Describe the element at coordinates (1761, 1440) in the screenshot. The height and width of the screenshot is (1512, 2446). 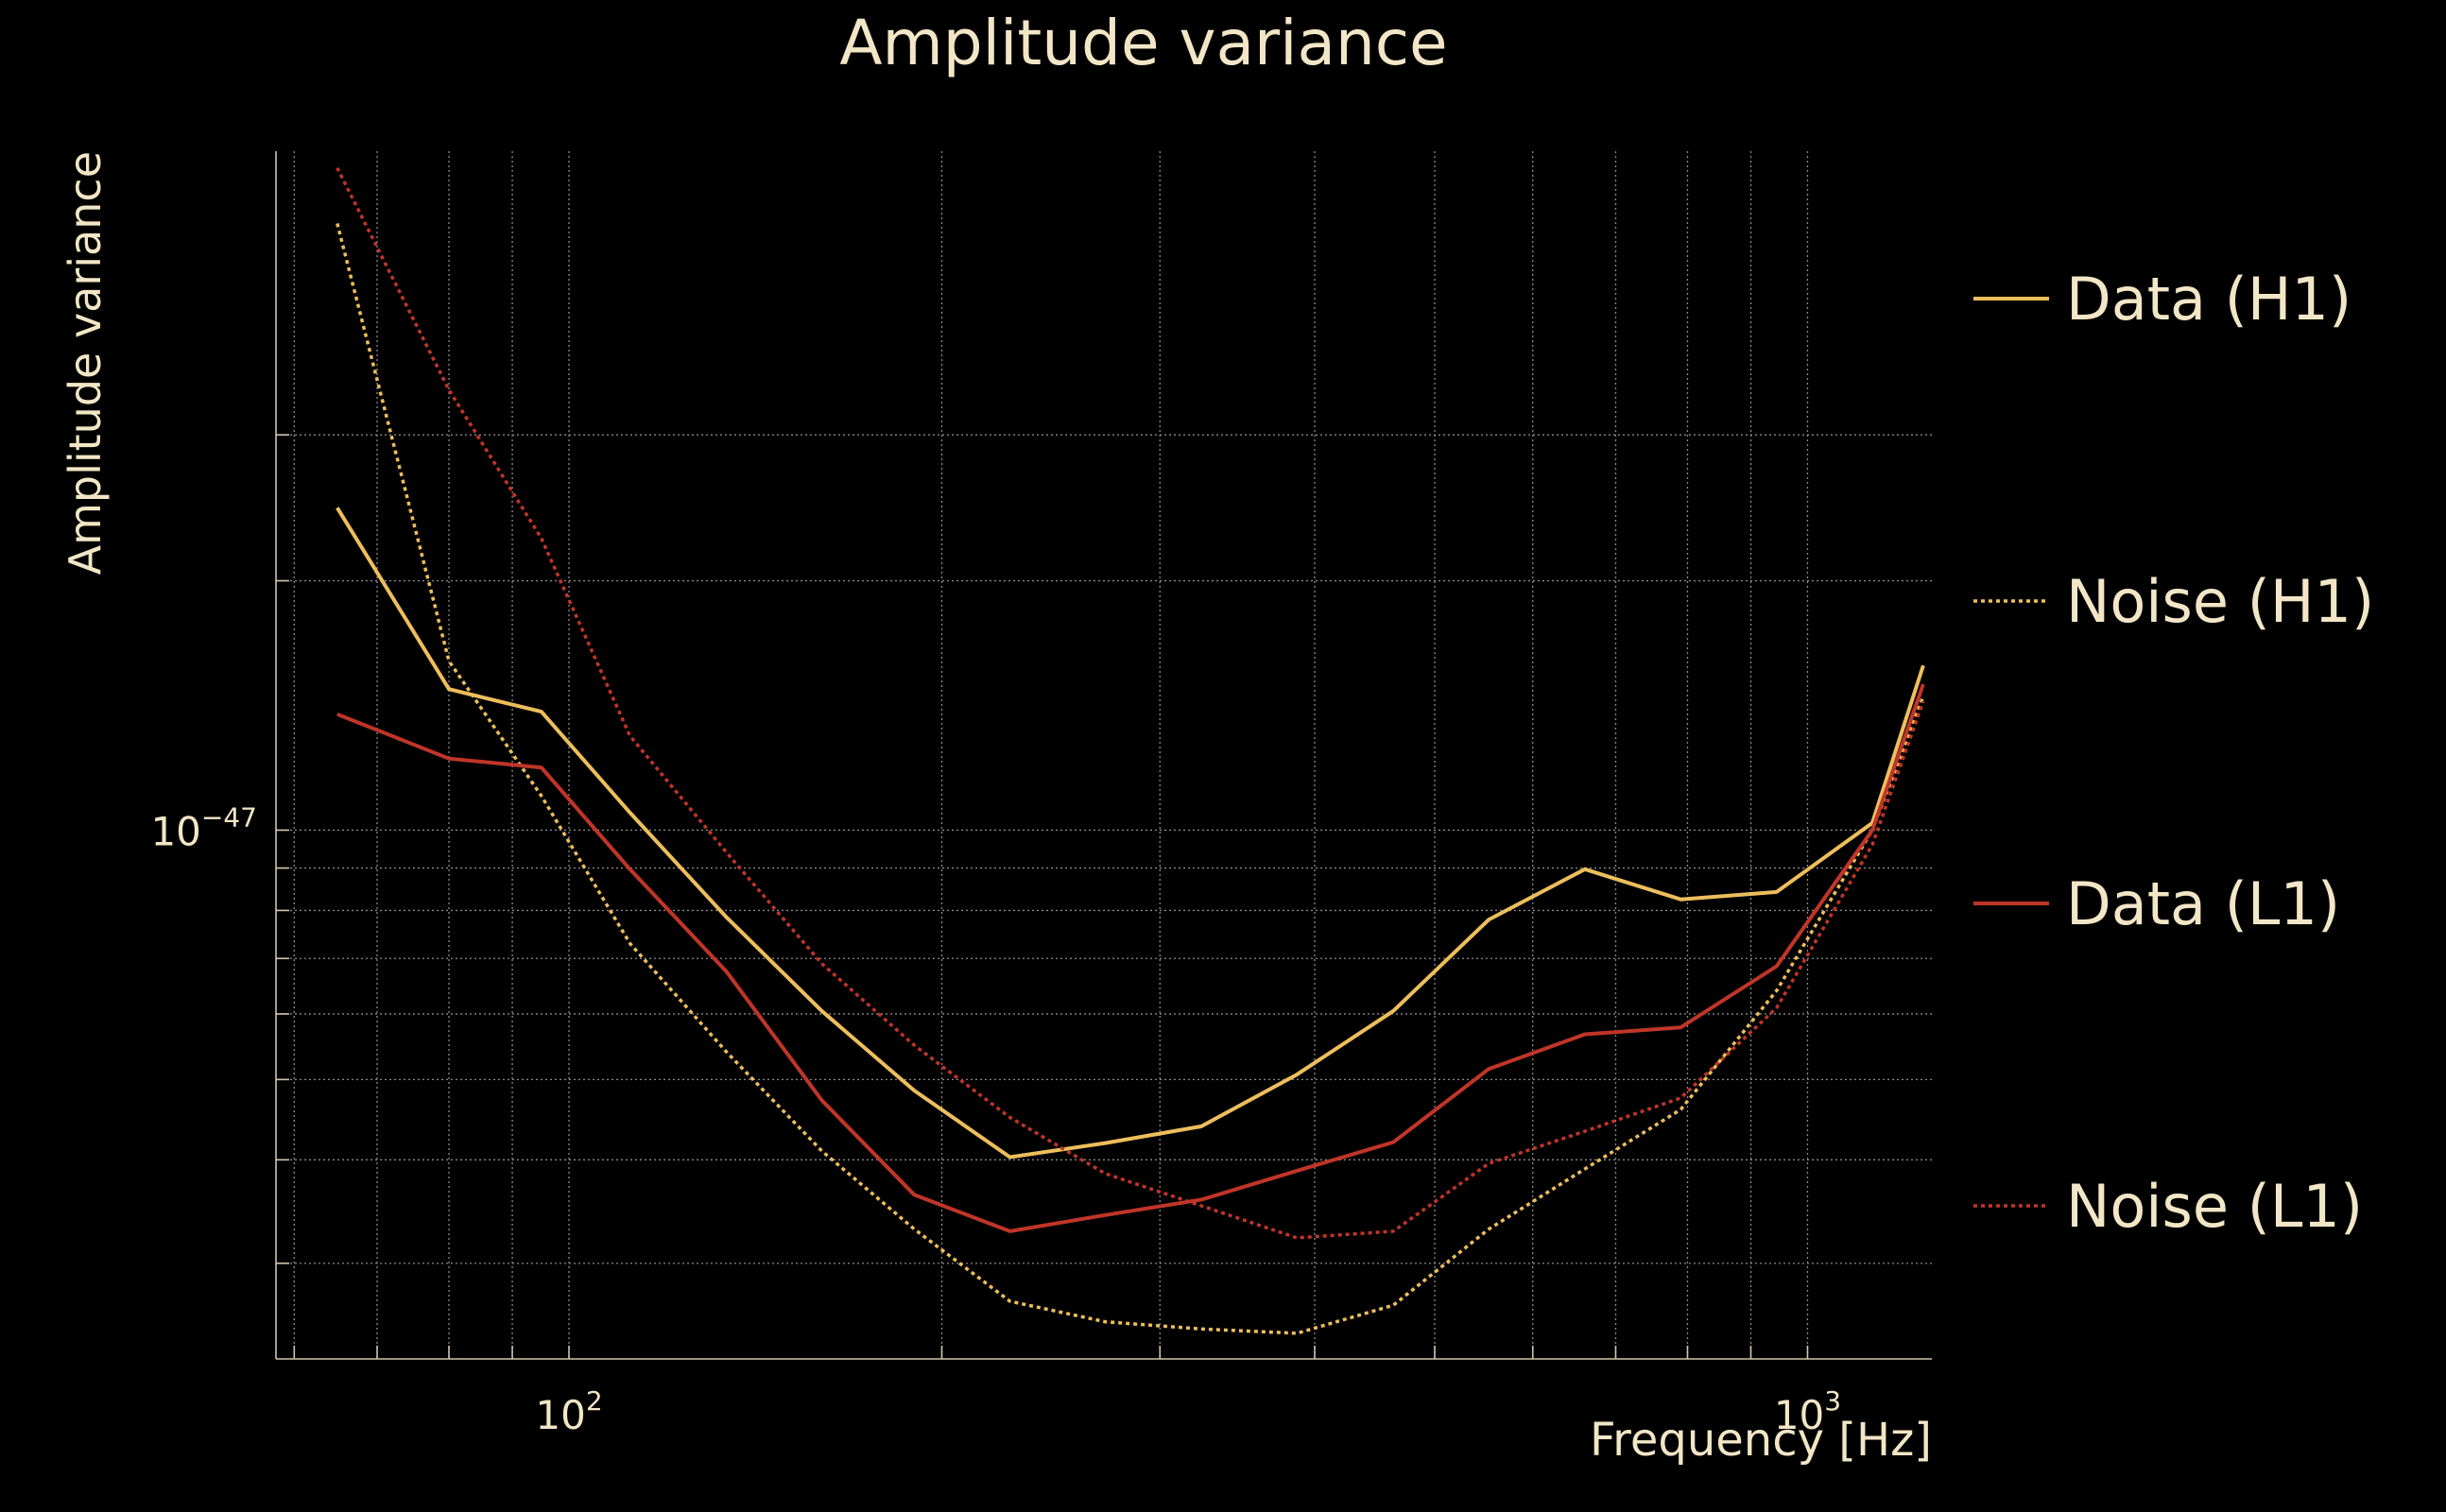
I see `x-axis-label: Frequency [Hz]` at that location.